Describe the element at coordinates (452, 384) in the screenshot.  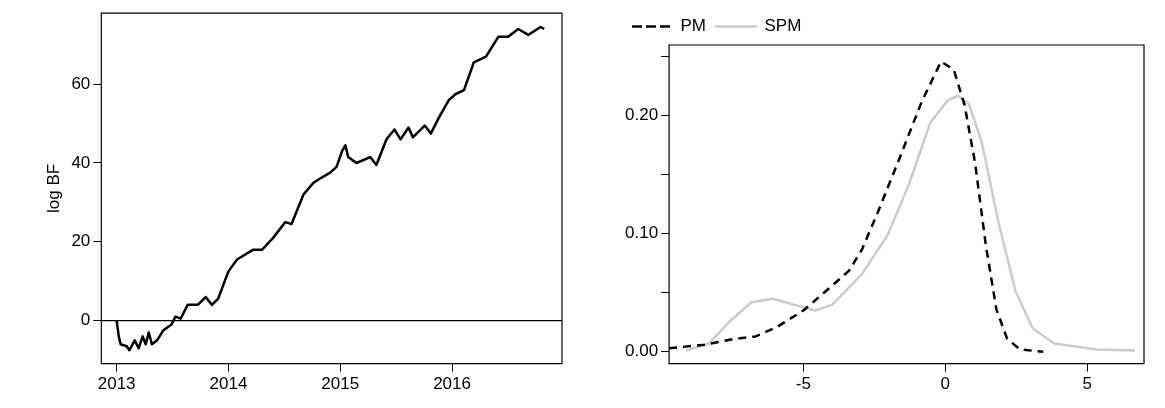
I see `x-tick-label: 2016` at that location.